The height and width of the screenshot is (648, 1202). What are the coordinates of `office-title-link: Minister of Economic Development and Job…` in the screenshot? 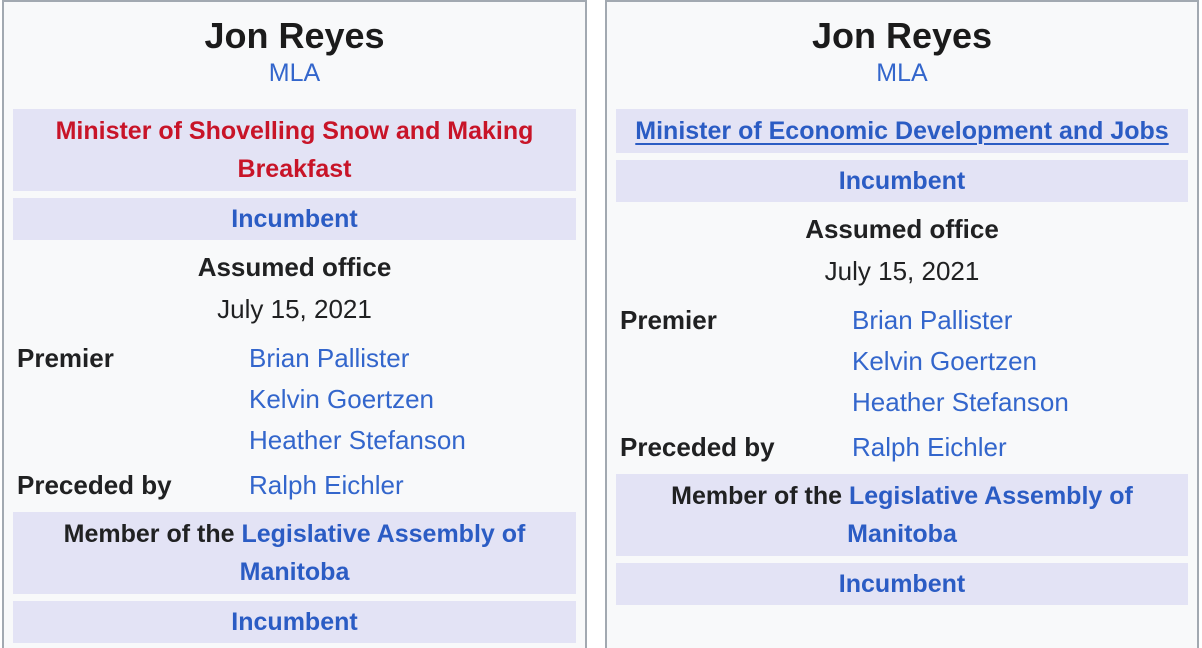 It's located at (902, 131).